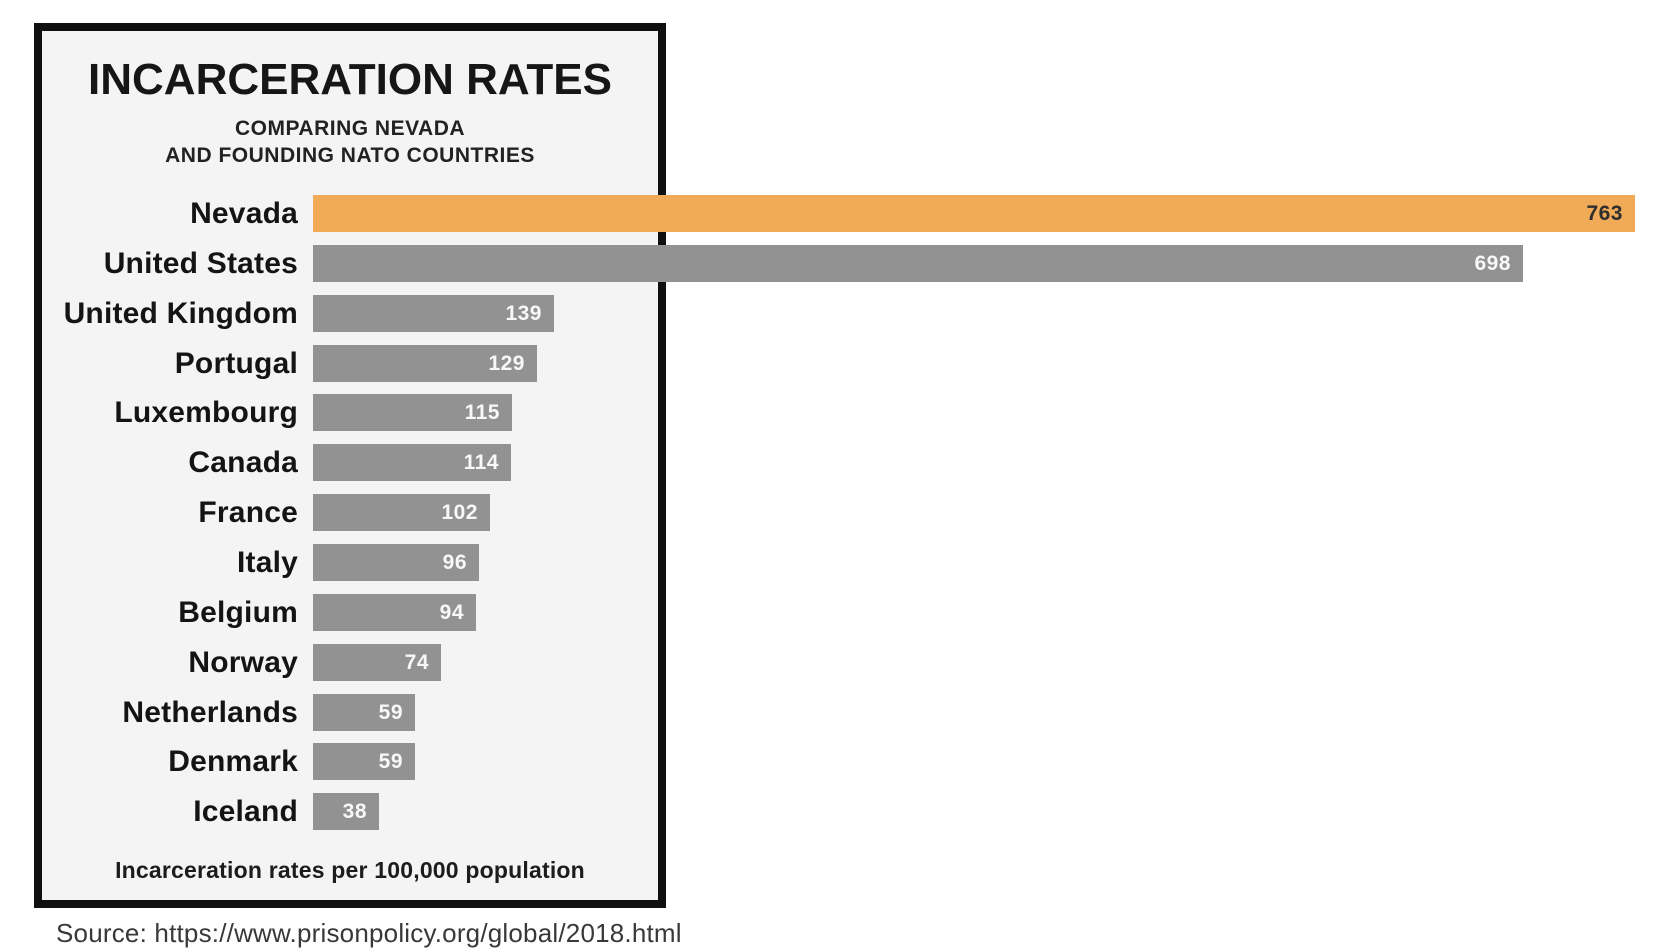  What do you see at coordinates (412, 412) in the screenshot?
I see `bar: 115` at bounding box center [412, 412].